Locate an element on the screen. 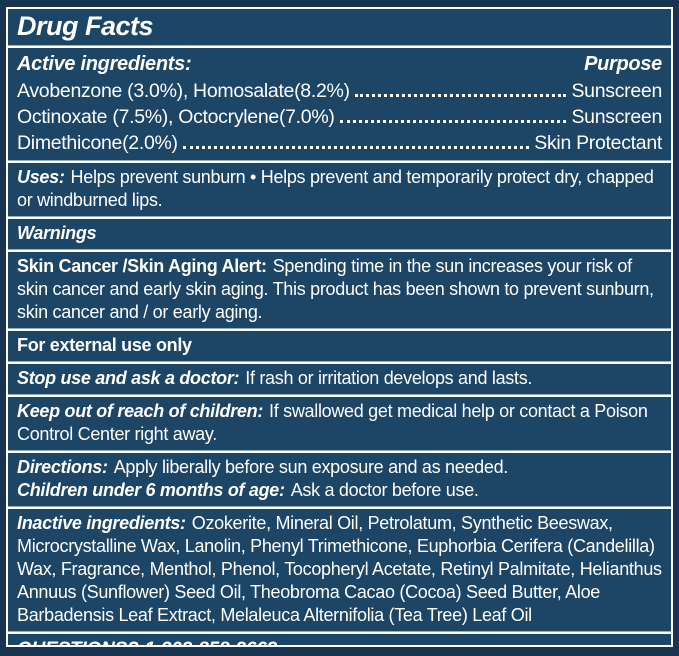 The image size is (679, 656). stop-use-label: Stop use and ask a doctor: is located at coordinates (128, 378).